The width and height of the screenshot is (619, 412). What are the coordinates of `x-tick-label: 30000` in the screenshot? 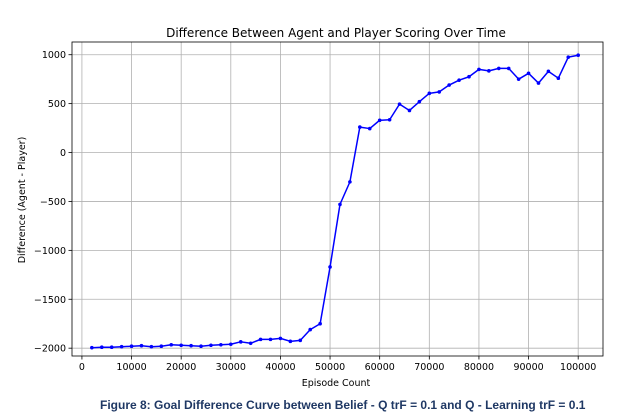 It's located at (231, 367).